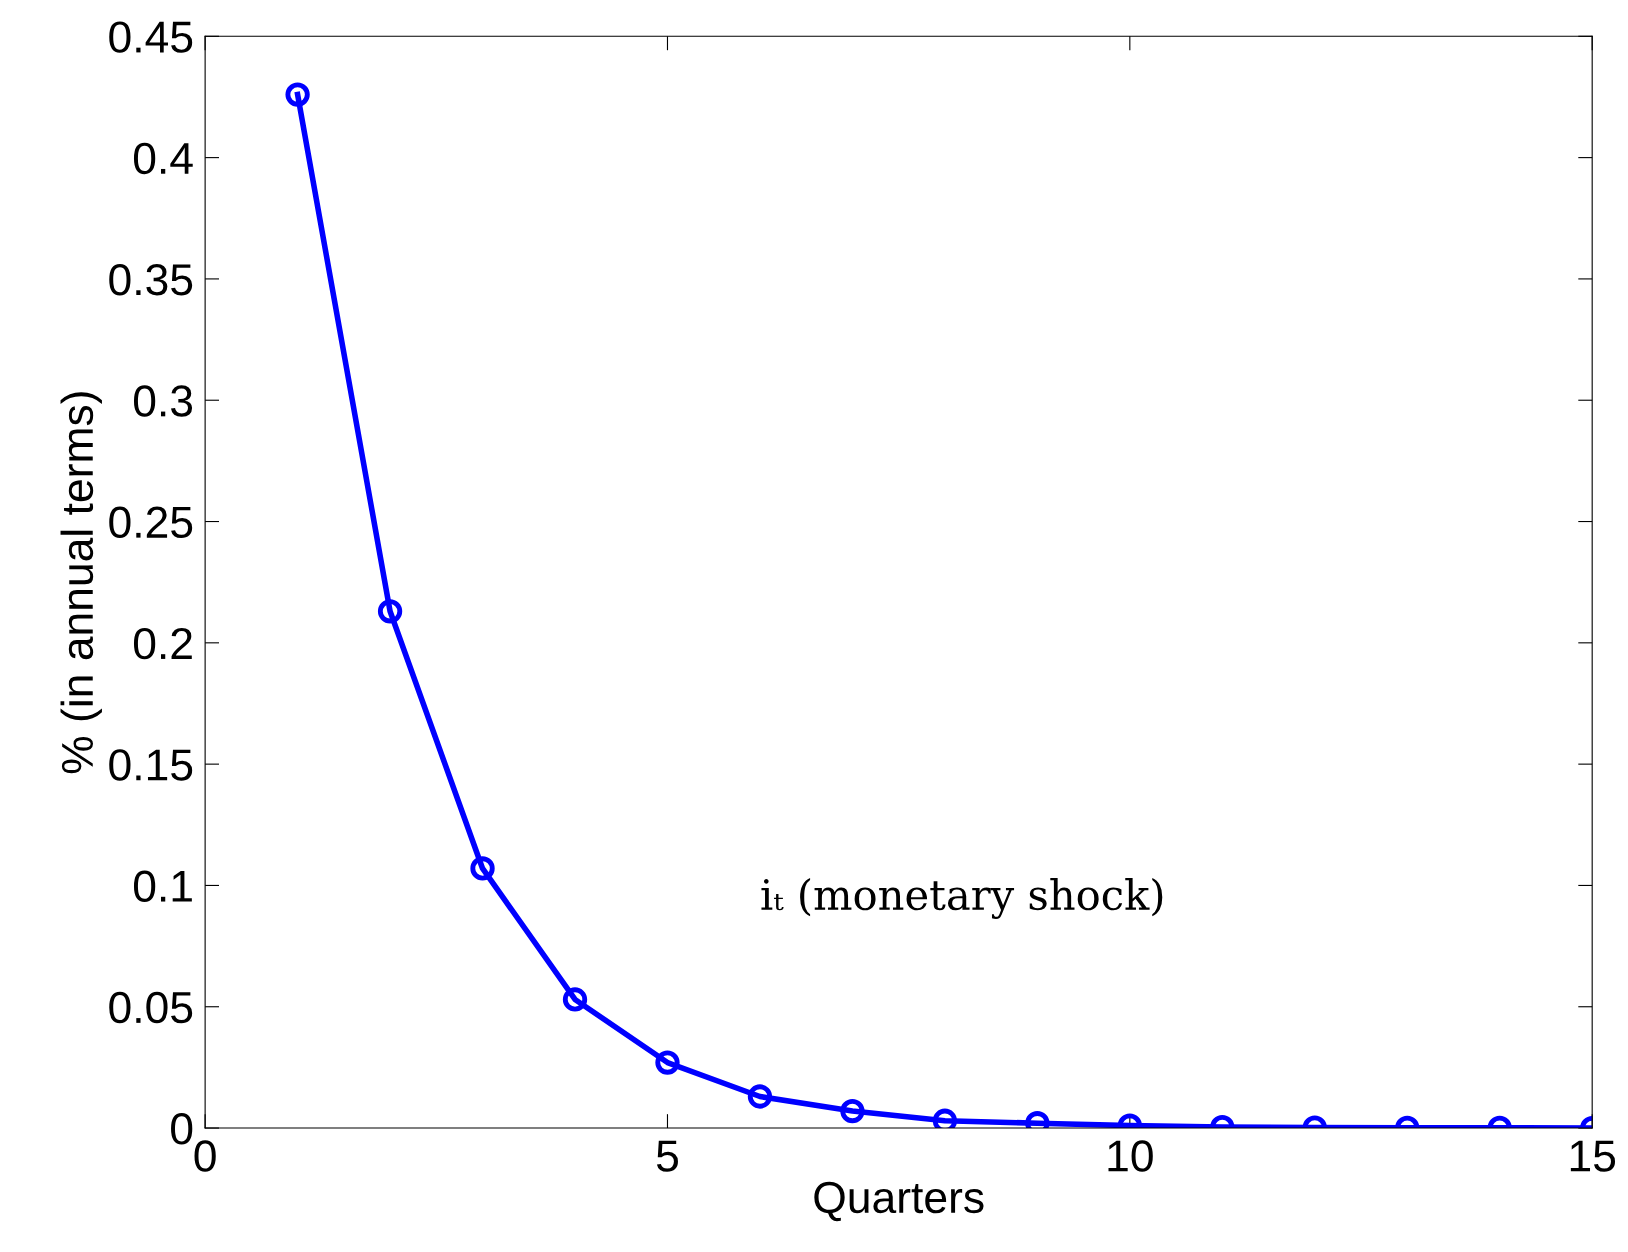 The image size is (1628, 1252). What do you see at coordinates (962, 898) in the screenshot?
I see `annotation: iₜ (monetary shock)` at bounding box center [962, 898].